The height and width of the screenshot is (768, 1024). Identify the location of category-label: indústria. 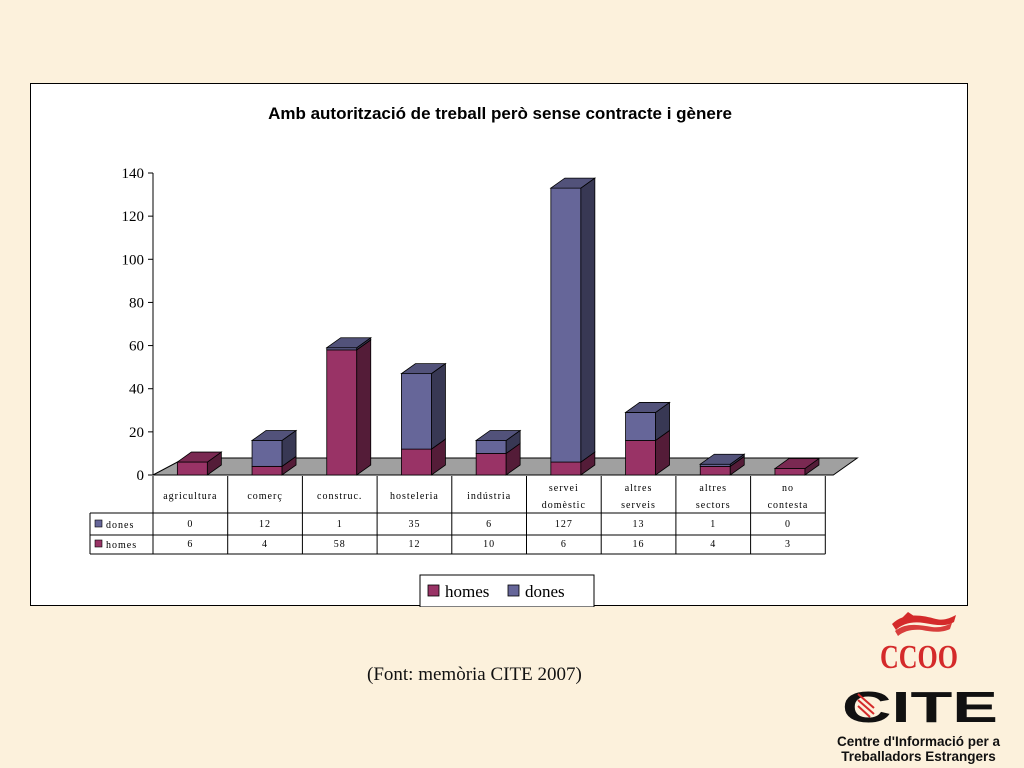
(489, 496).